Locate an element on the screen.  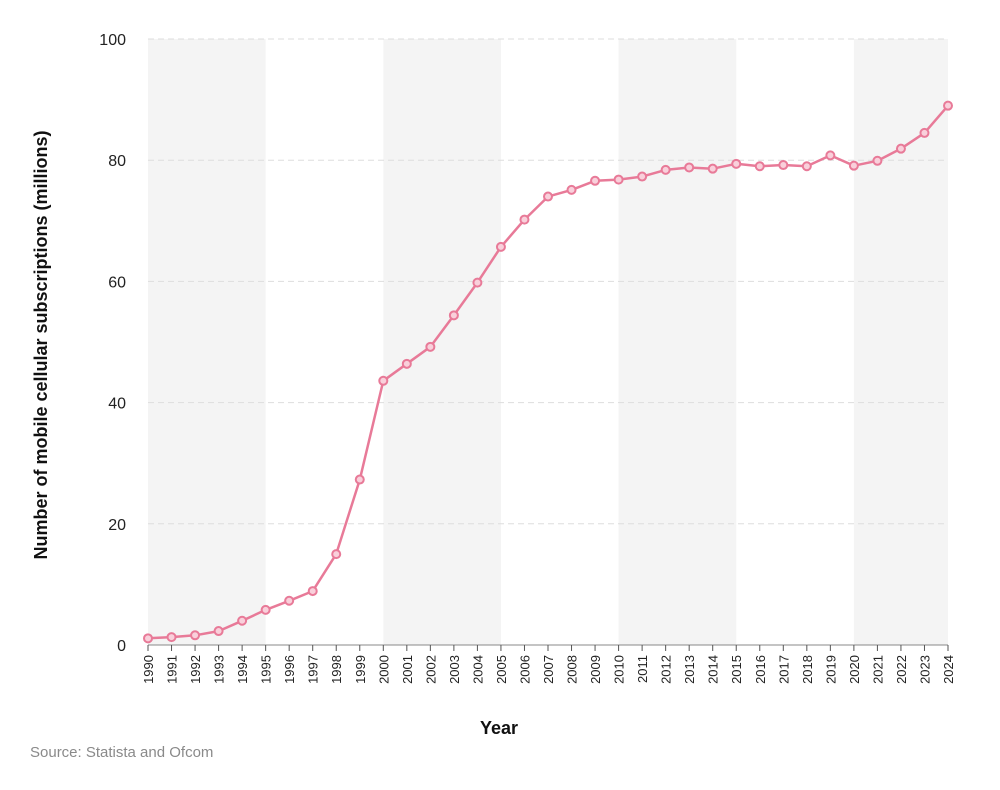
x-tick-label: 2008 is located at coordinates (572, 669).